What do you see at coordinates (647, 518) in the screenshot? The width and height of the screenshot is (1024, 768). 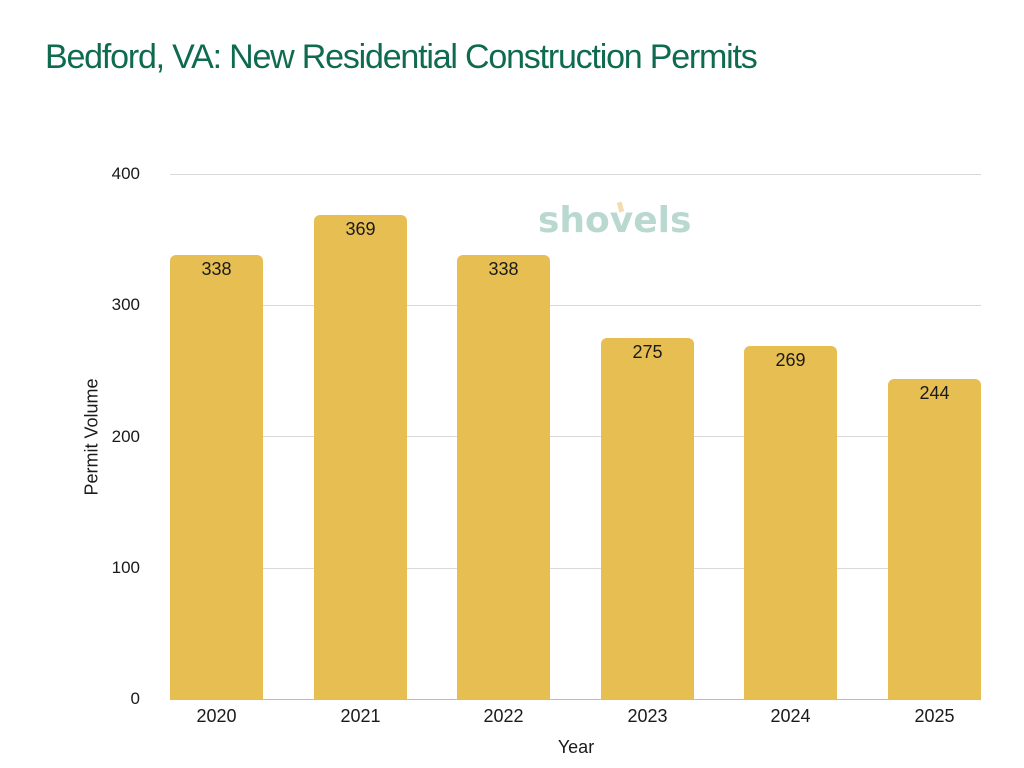 I see `bar-2023: 275` at bounding box center [647, 518].